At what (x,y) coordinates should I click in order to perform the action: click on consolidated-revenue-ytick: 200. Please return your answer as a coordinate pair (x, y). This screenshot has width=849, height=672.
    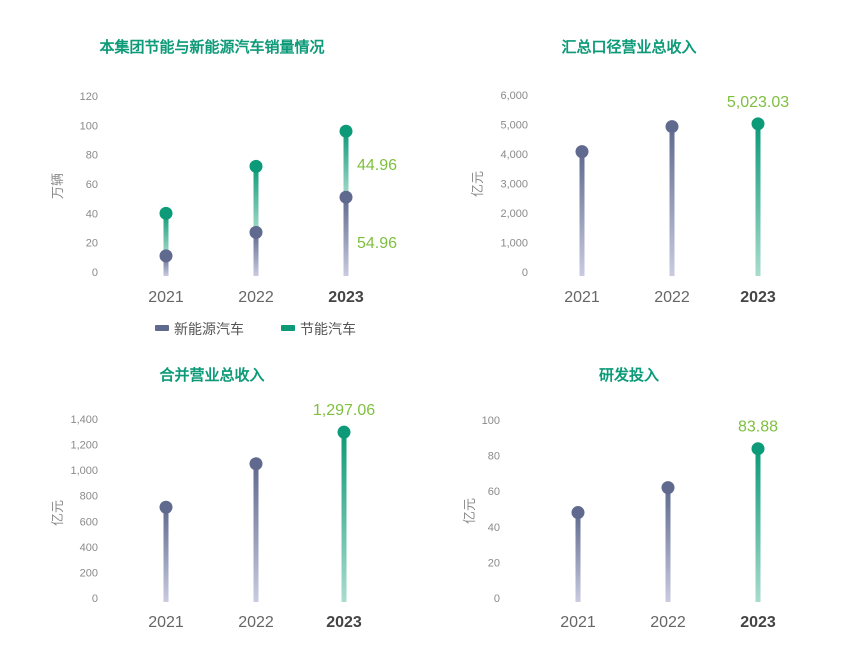
    Looking at the image, I should click on (89, 573).